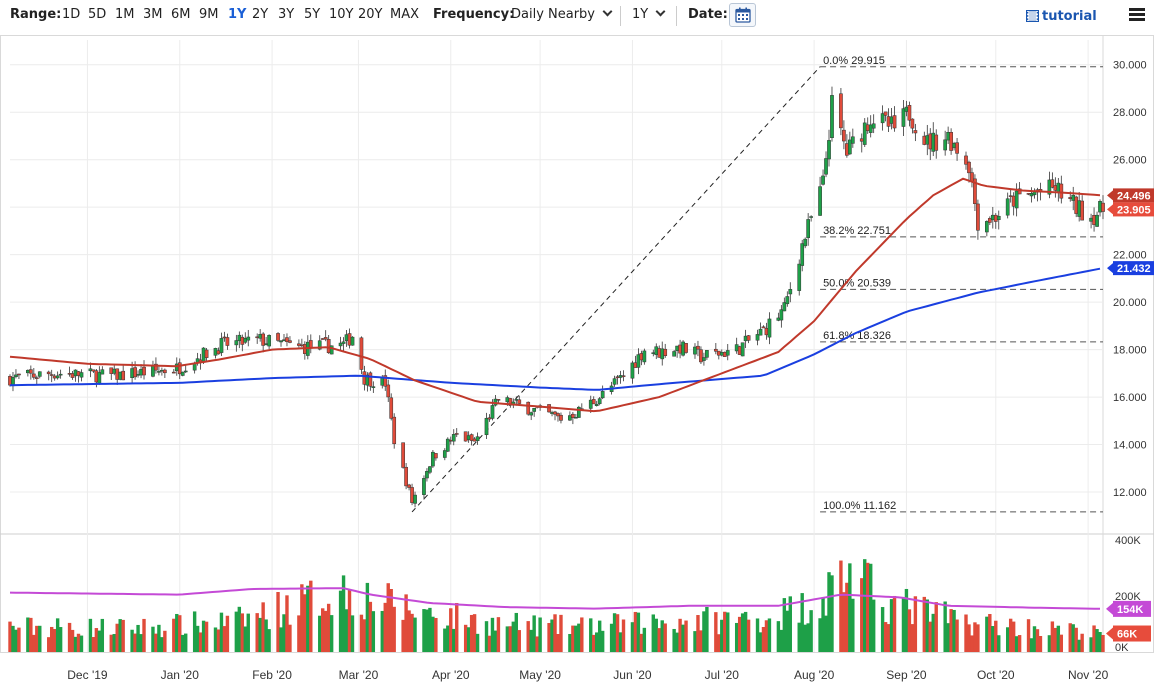 The image size is (1154, 691). I want to click on tutorial-link: tutorial, so click(1061, 16).